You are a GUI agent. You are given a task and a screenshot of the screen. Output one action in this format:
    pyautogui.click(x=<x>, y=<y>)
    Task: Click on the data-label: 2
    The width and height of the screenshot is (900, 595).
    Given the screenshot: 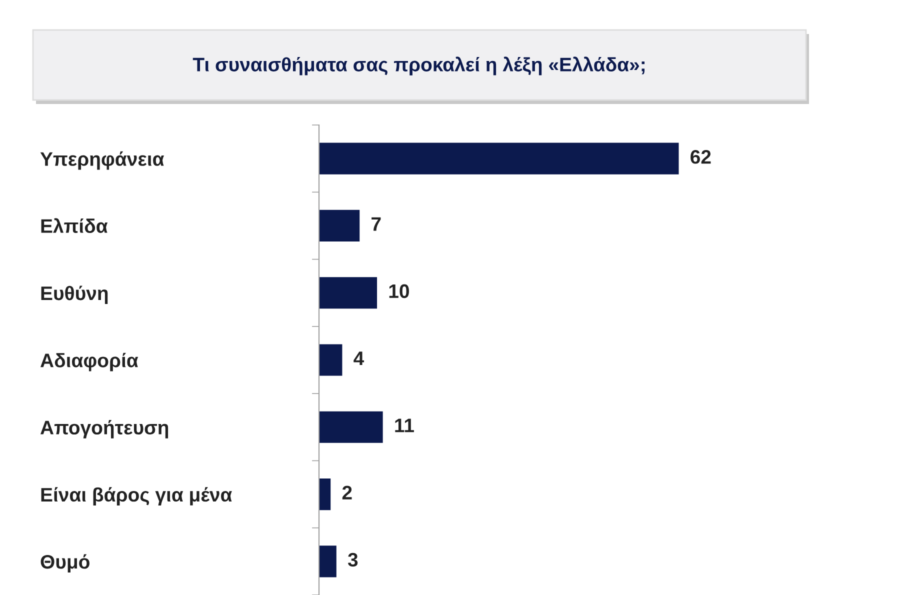 What is the action you would take?
    pyautogui.click(x=347, y=493)
    